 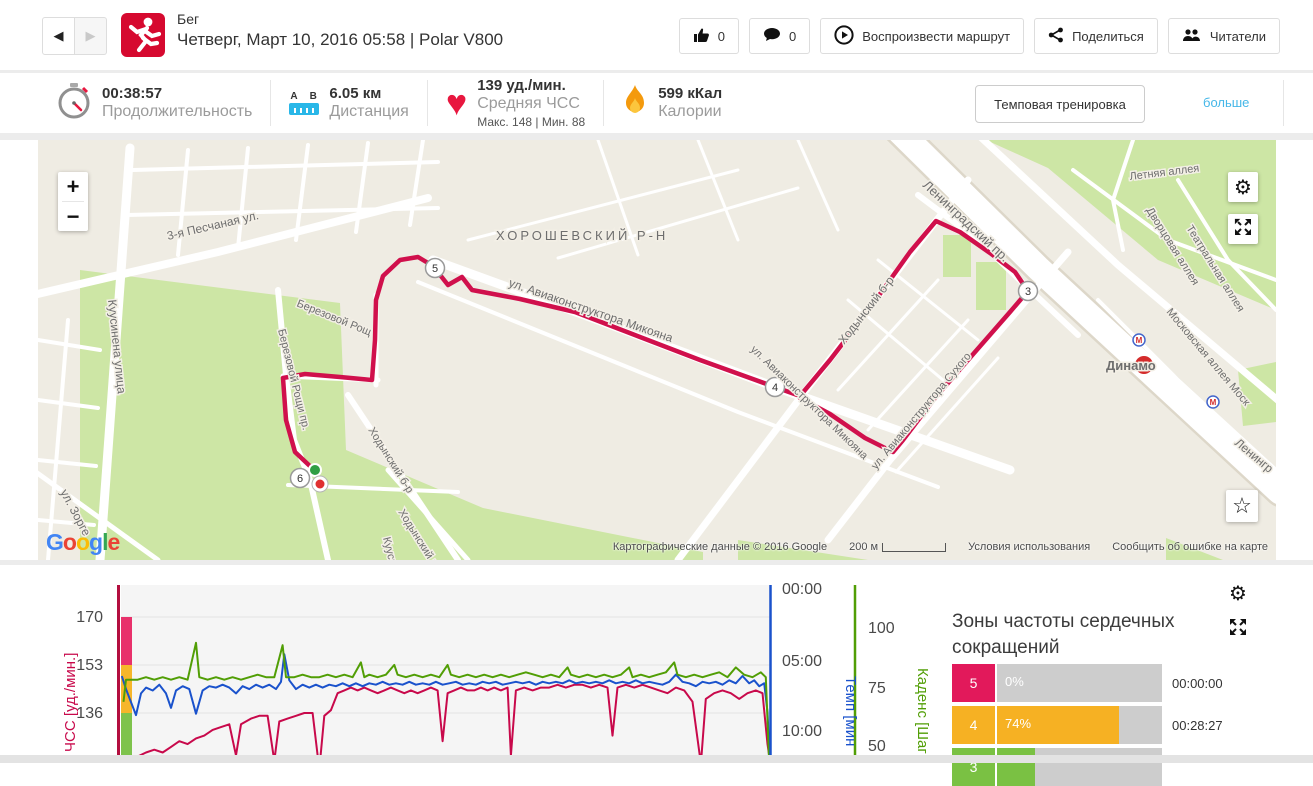 I want to click on map-favorite-button: ☆, so click(x=1242, y=506).